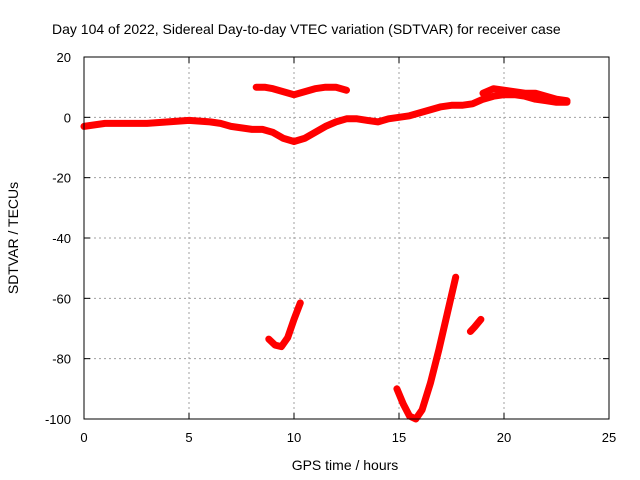 The image size is (640, 480). I want to click on series-line-main, so click(325, 118).